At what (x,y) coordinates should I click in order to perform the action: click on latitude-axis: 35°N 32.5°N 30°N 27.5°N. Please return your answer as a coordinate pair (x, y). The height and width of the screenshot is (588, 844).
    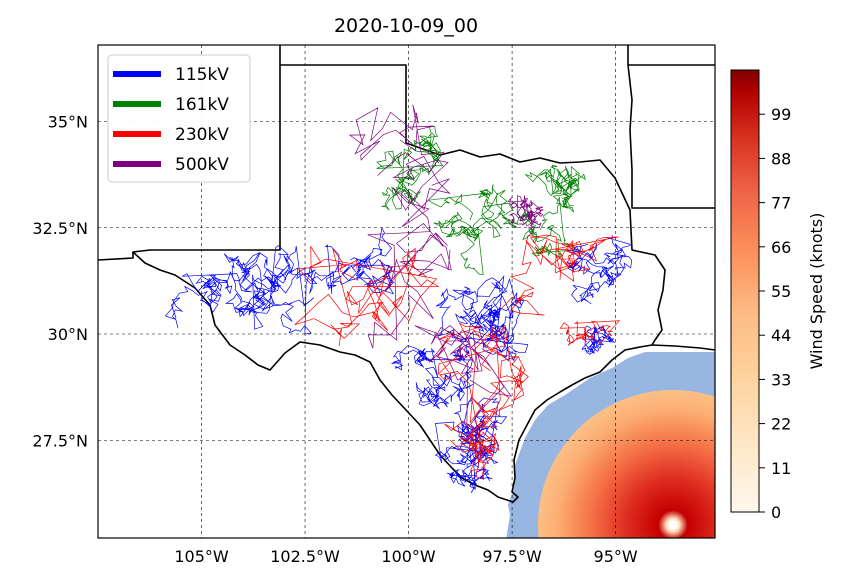
    Looking at the image, I should click on (60, 282).